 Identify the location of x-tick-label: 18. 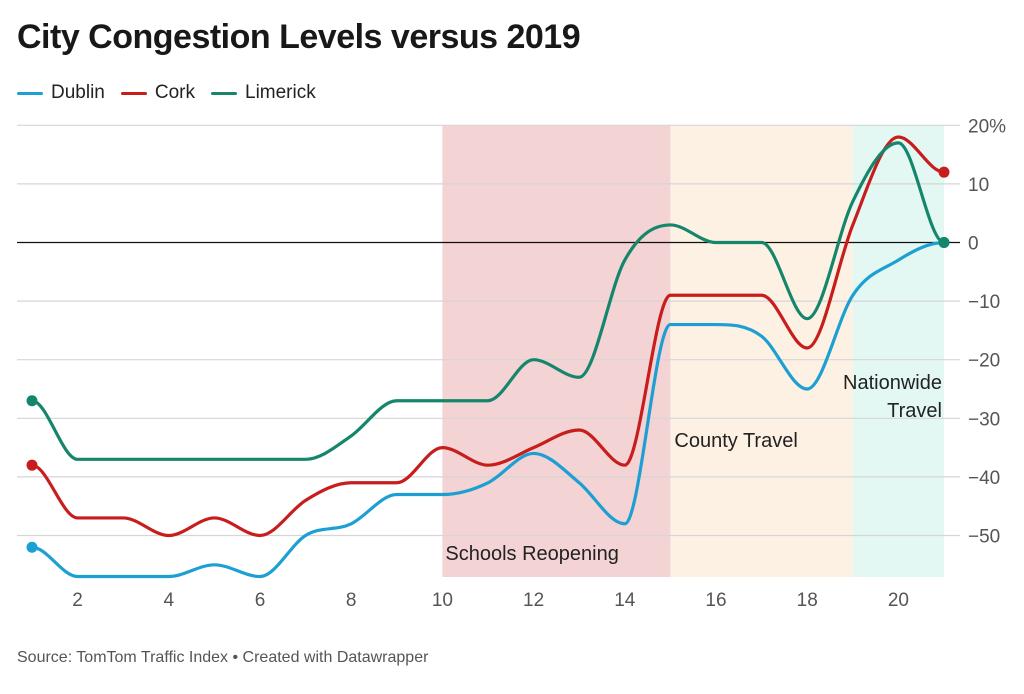
(807, 600).